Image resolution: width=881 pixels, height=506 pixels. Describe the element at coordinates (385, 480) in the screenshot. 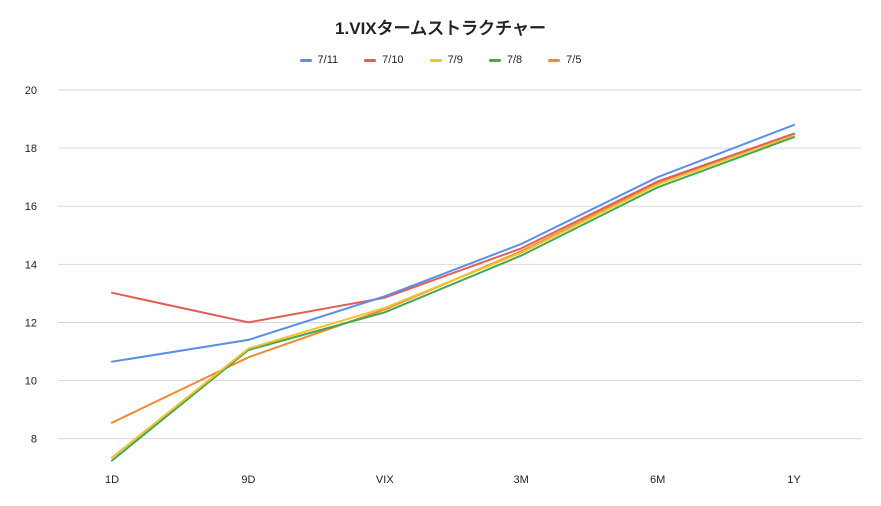

I see `x-tick-label: VIX` at that location.